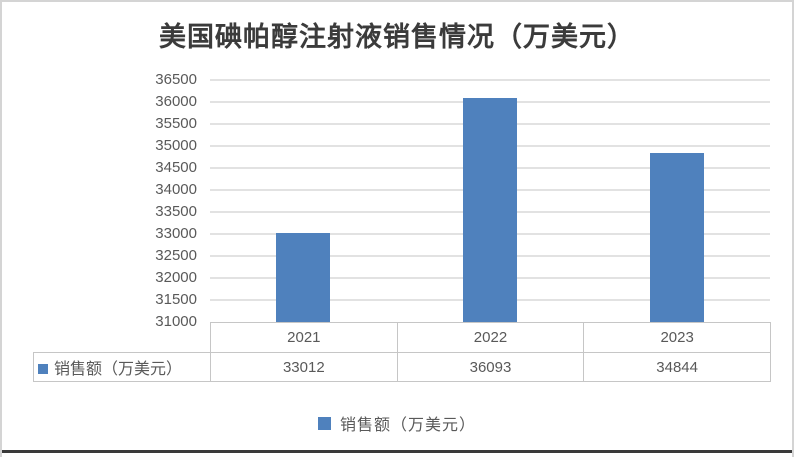  What do you see at coordinates (490, 367) in the screenshot?
I see `value-cell-2022: 36093` at bounding box center [490, 367].